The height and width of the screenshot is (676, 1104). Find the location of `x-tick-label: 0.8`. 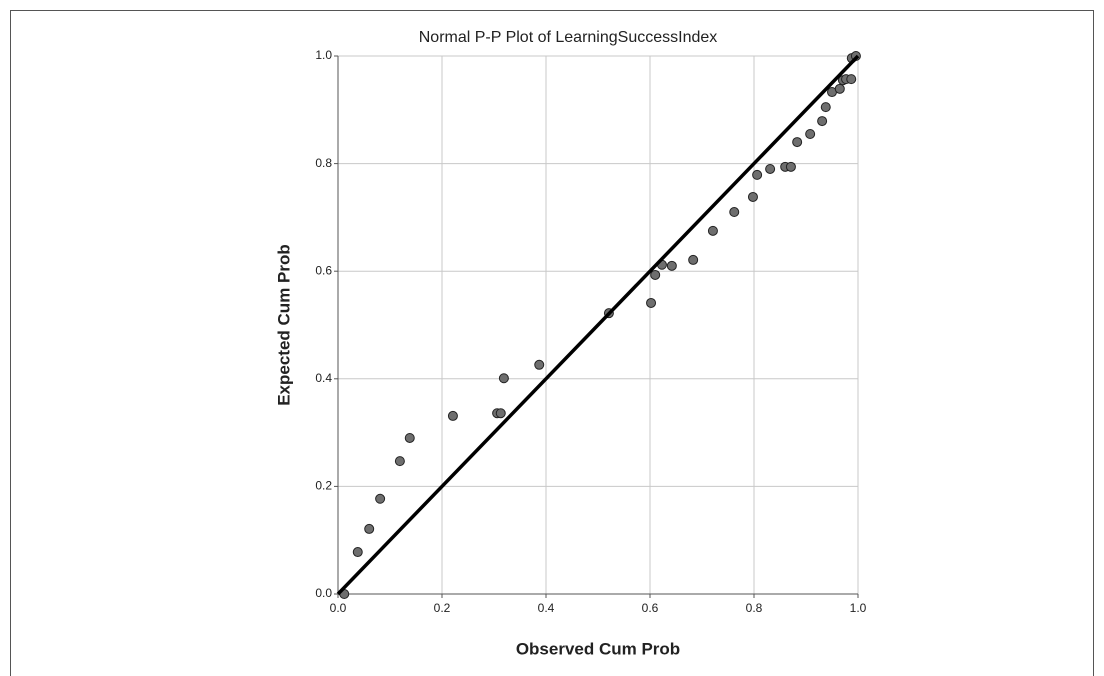

x-tick-label: 0.8 is located at coordinates (754, 608).